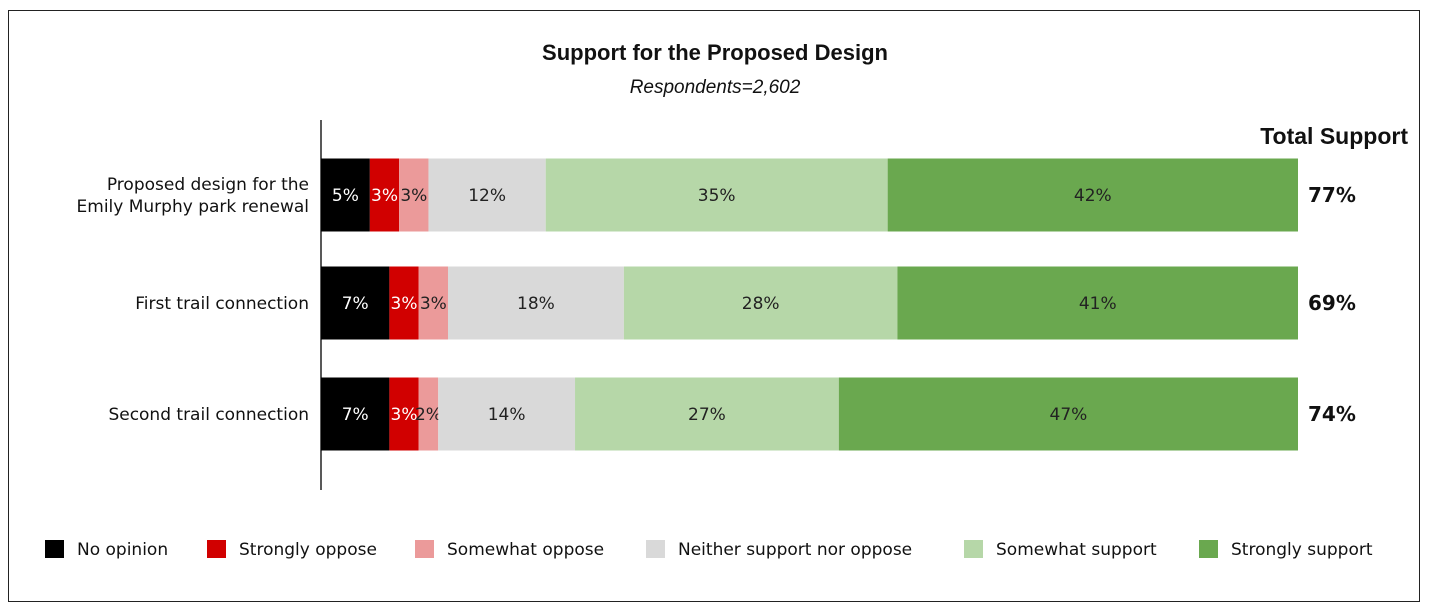 The width and height of the screenshot is (1430, 610). I want to click on bar-value-label: 14%, so click(507, 415).